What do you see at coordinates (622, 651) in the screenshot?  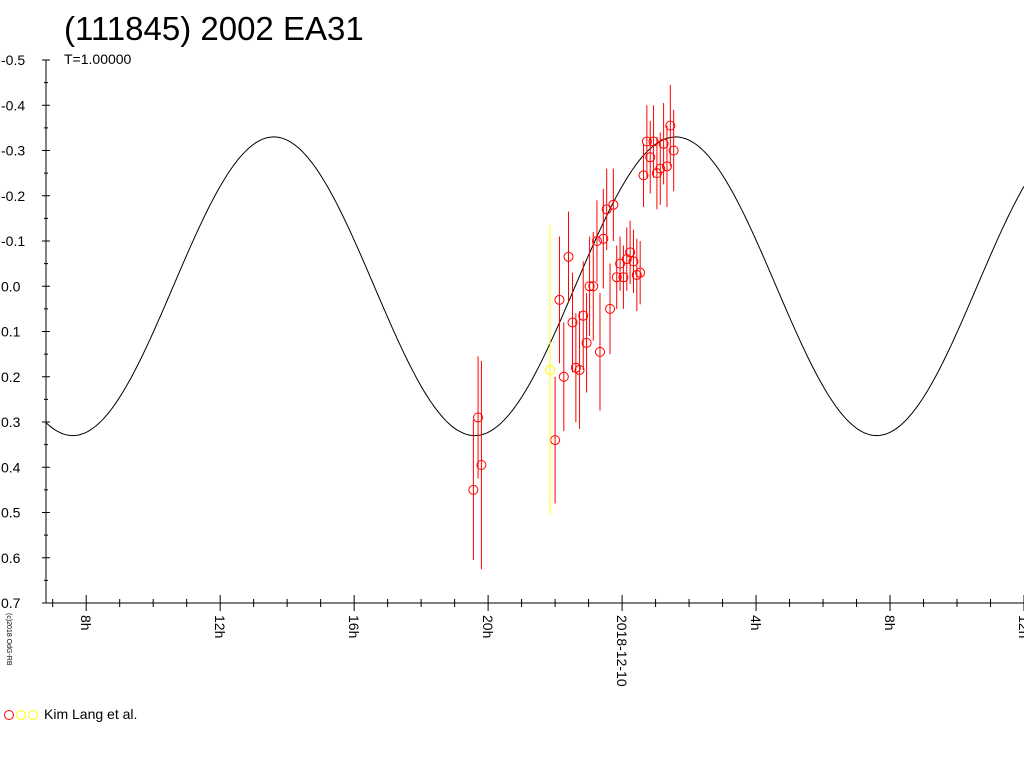 I see `x-tick-label: 2018-12-10` at bounding box center [622, 651].